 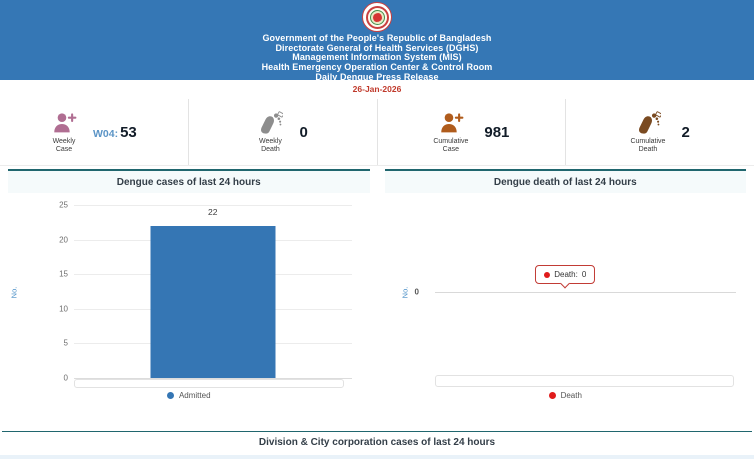 I want to click on death-tooltip: Death: 0, so click(x=565, y=274).